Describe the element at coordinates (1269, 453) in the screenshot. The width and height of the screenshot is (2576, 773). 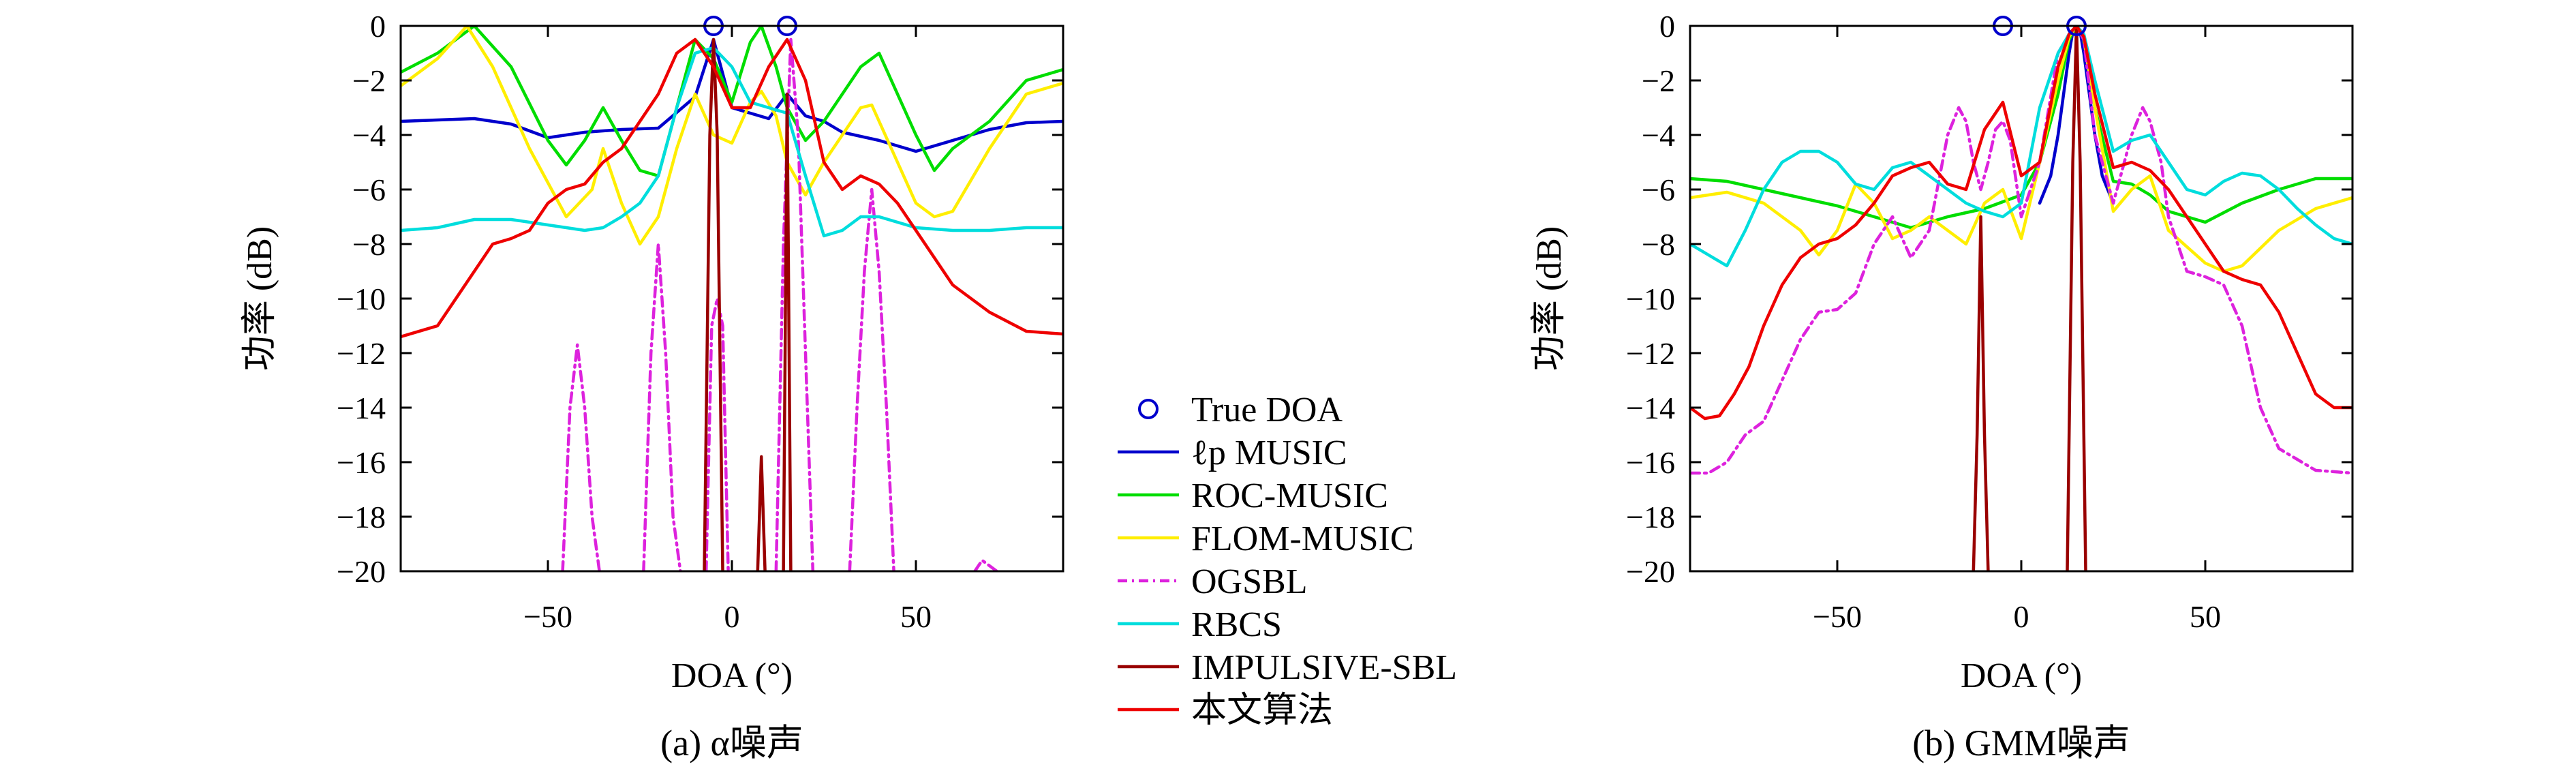
I see `legend-label: ℓp MUSIC` at that location.